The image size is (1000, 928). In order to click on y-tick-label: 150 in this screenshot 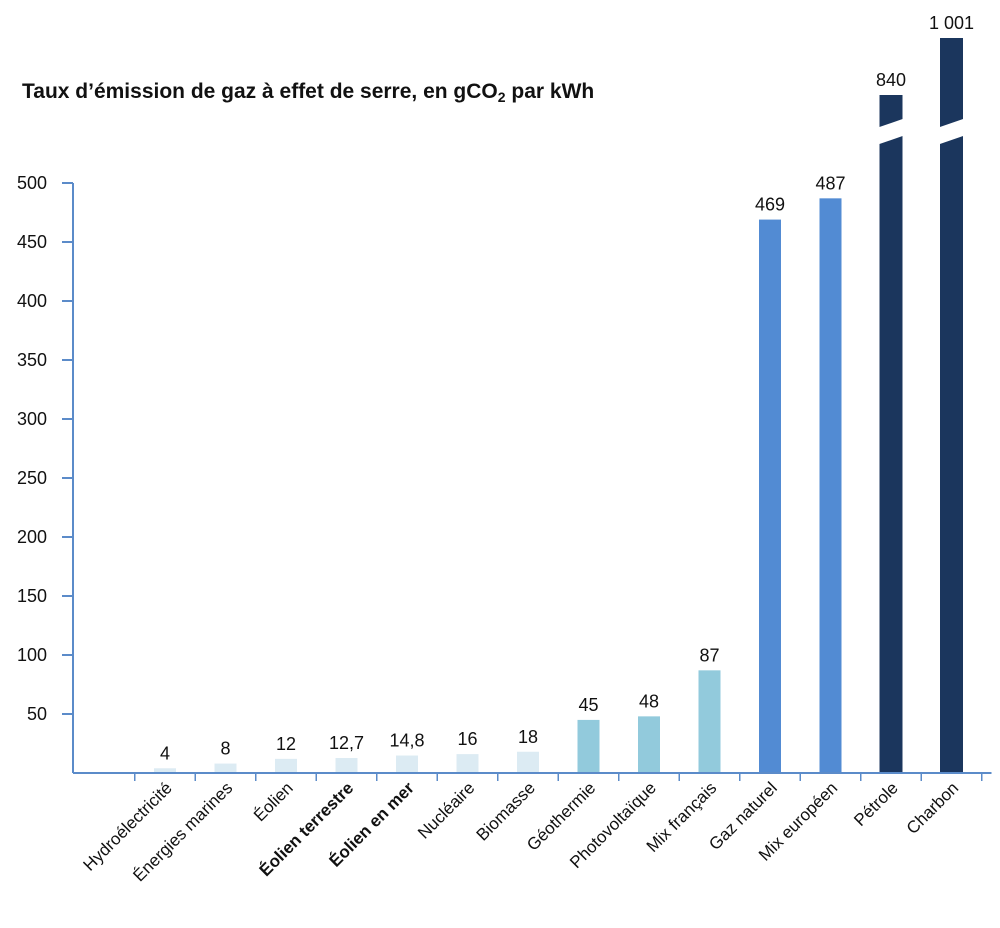, I will do `click(32, 596)`.